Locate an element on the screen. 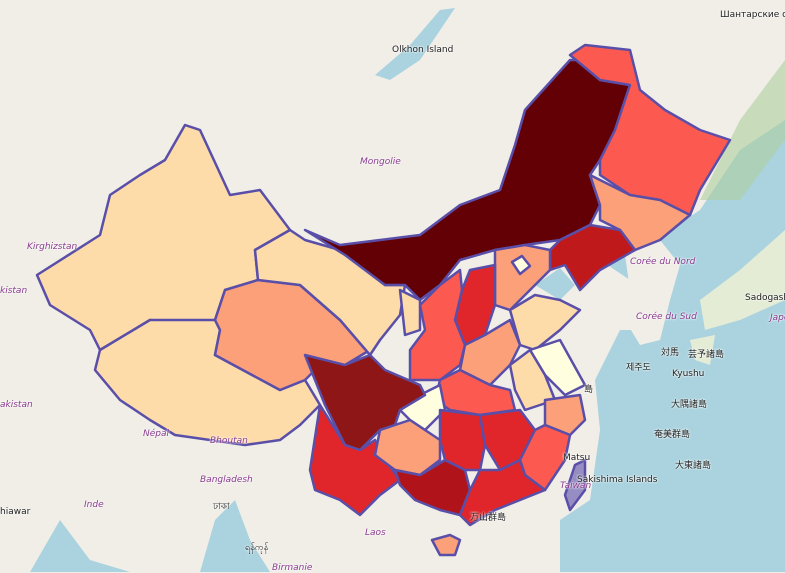 The image size is (785, 573). map-label-nepal: Népal is located at coordinates (156, 434).